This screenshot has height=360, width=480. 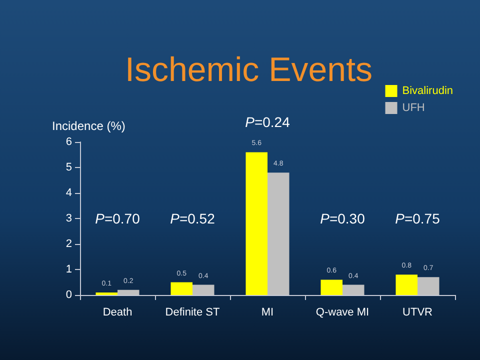 I want to click on x-tick-label: MI, so click(x=267, y=312).